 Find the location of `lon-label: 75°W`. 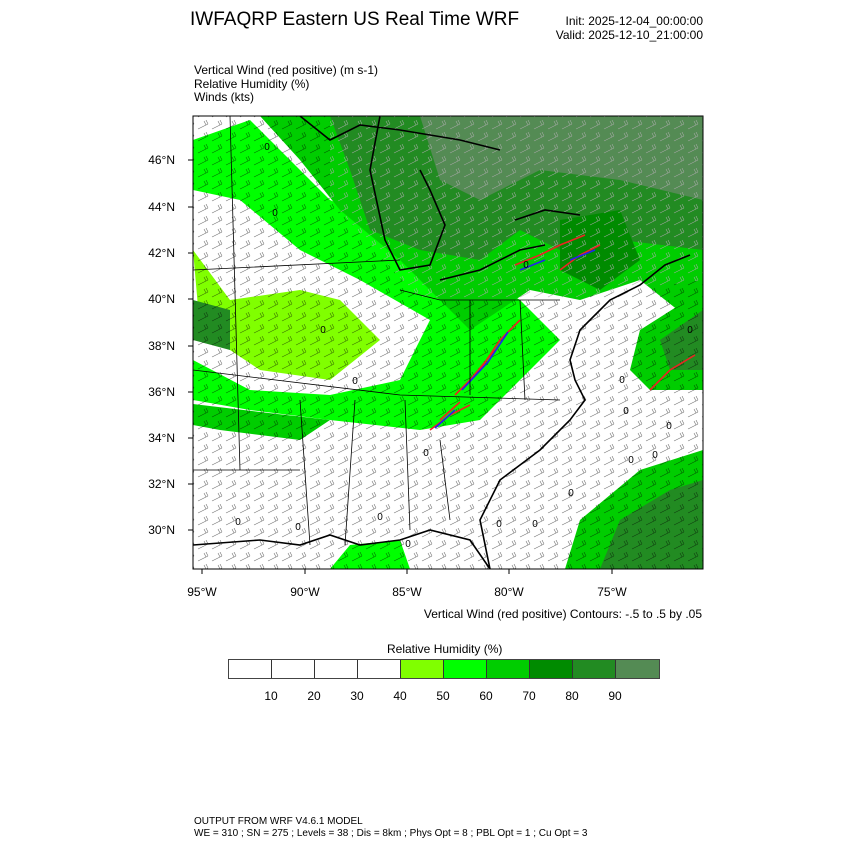

lon-label: 75°W is located at coordinates (612, 592).